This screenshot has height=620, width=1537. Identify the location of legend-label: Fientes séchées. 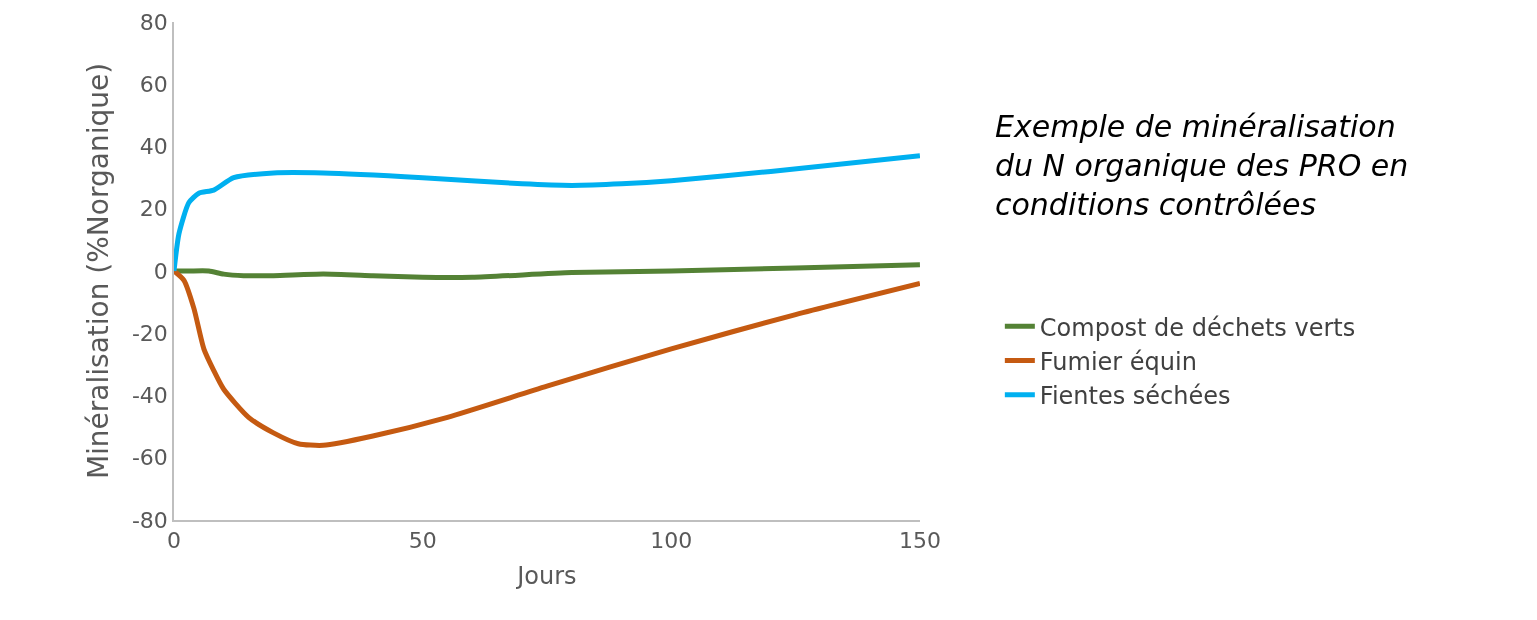
(1135, 396).